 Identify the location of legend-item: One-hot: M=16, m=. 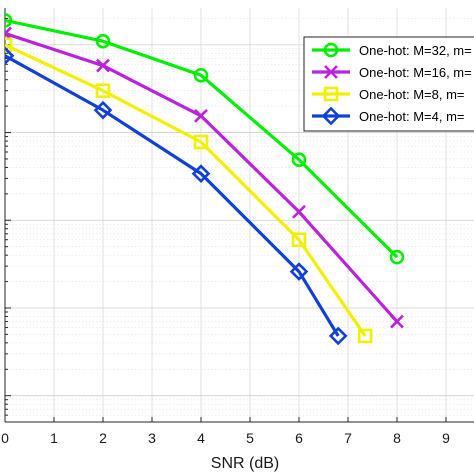
(392, 72).